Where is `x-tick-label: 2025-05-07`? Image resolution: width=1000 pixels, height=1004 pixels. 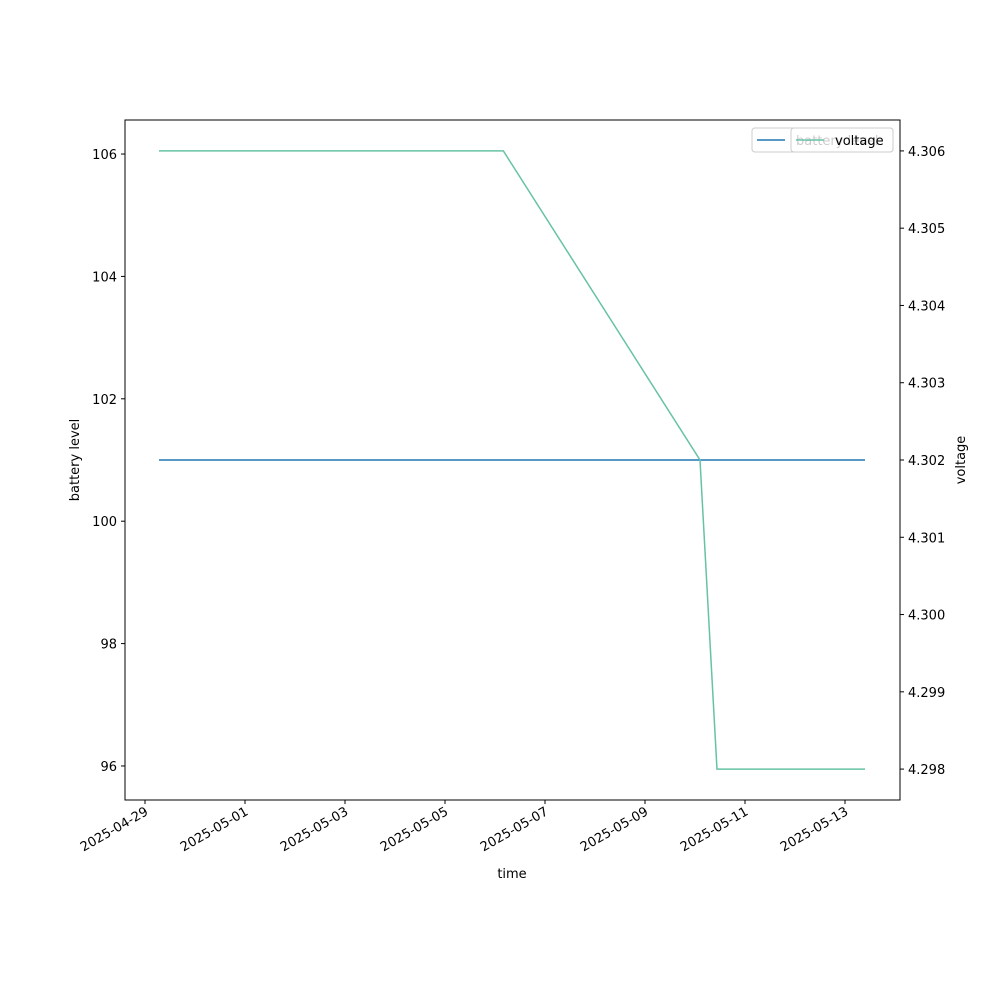
x-tick-label: 2025-05-07 is located at coordinates (514, 829).